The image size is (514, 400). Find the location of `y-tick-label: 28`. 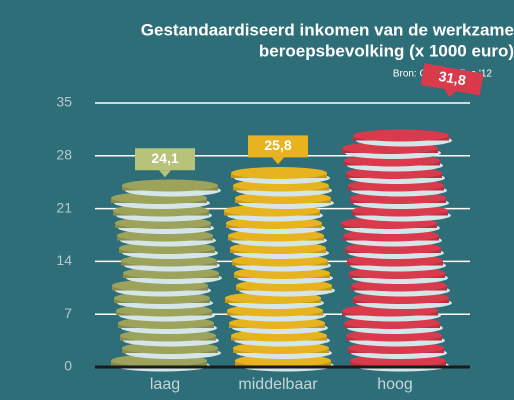

y-tick-label: 28 is located at coordinates (64, 155).